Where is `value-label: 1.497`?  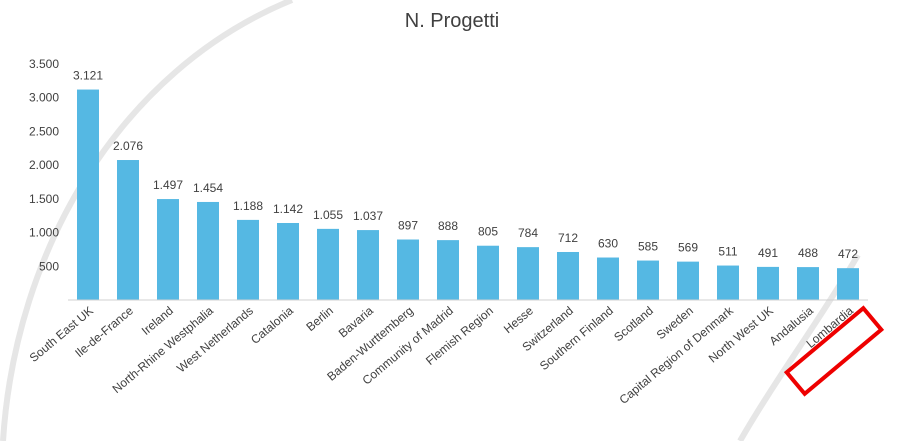 value-label: 1.497 is located at coordinates (168, 185).